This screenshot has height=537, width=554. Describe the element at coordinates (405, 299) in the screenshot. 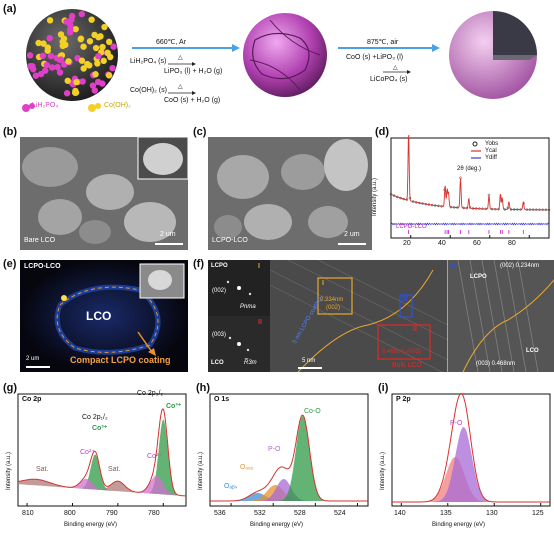

I see `box-iii-label: III` at that location.